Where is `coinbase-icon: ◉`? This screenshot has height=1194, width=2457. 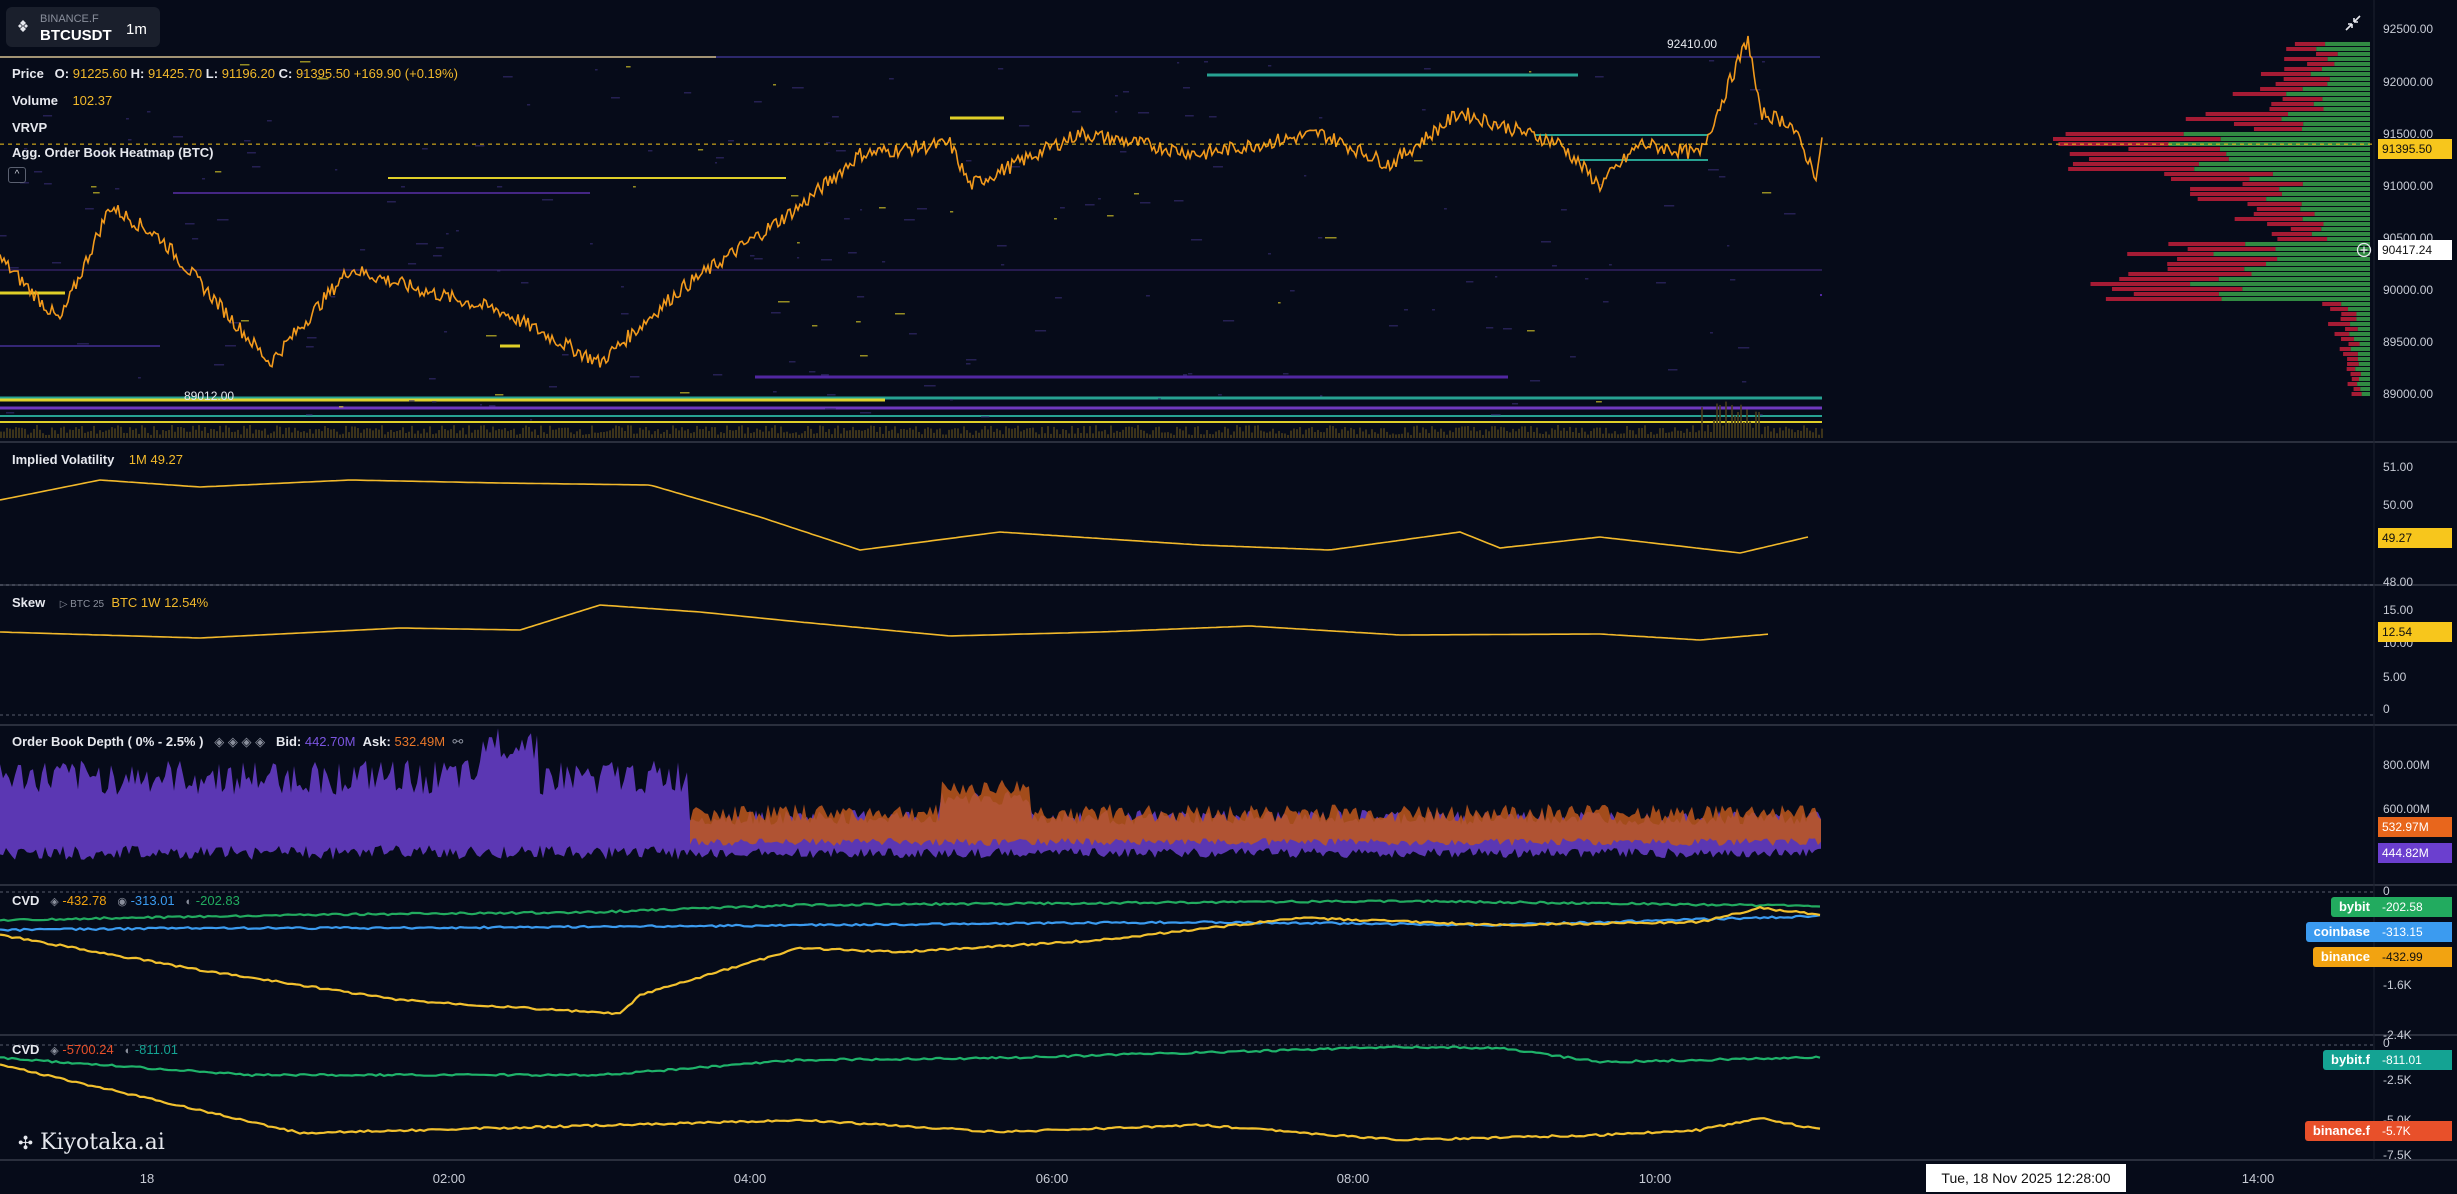 coinbase-icon: ◉ is located at coordinates (122, 902).